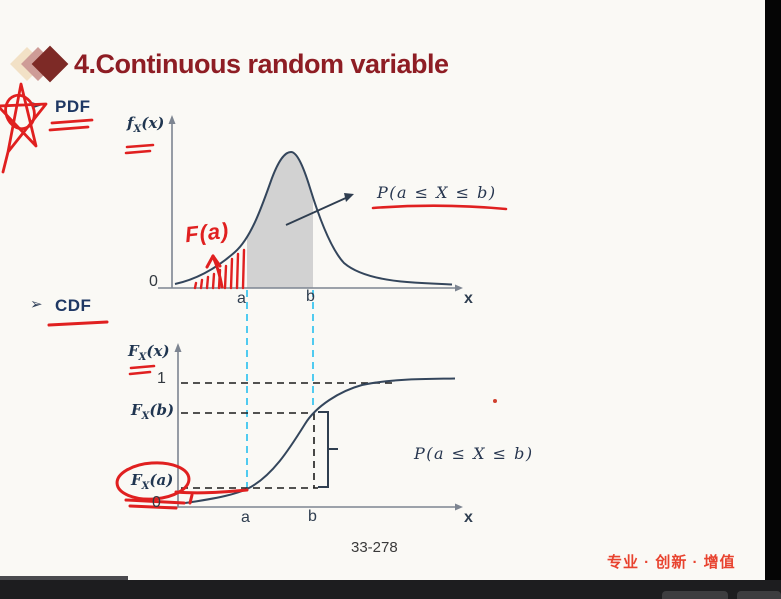  What do you see at coordinates (241, 298) in the screenshot?
I see `pdf-a-tick-label: a` at bounding box center [241, 298].